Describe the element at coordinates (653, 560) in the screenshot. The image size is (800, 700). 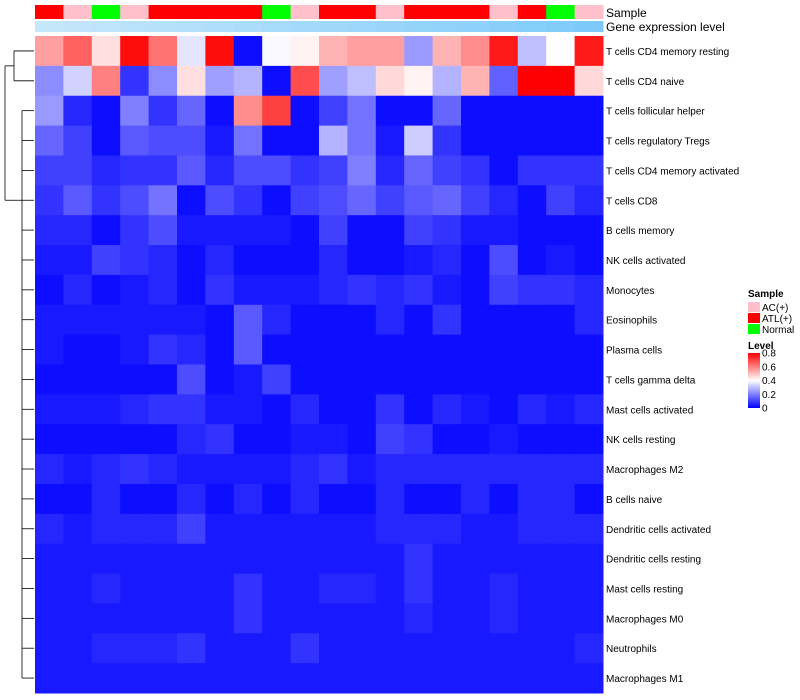
I see `row-label: Dendritic cells resting` at that location.